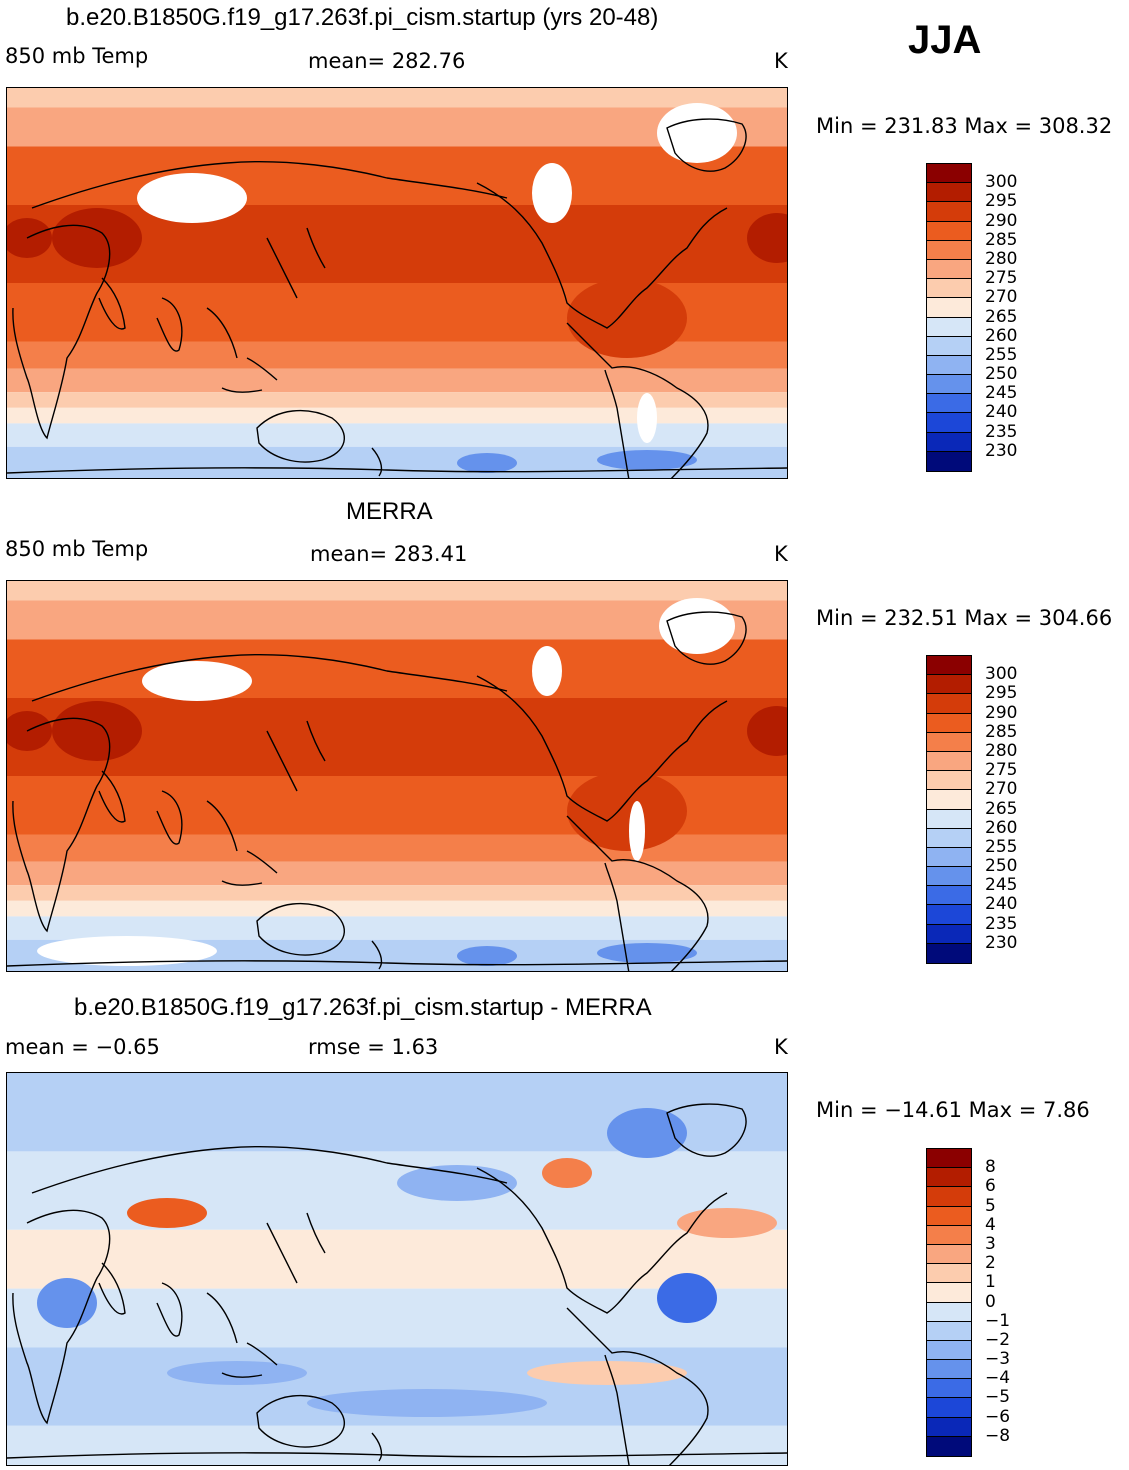 This screenshot has height=1470, width=1129. Describe the element at coordinates (389, 554) in the screenshot. I see `panel-2-mean-label: mean= 283.41` at that location.